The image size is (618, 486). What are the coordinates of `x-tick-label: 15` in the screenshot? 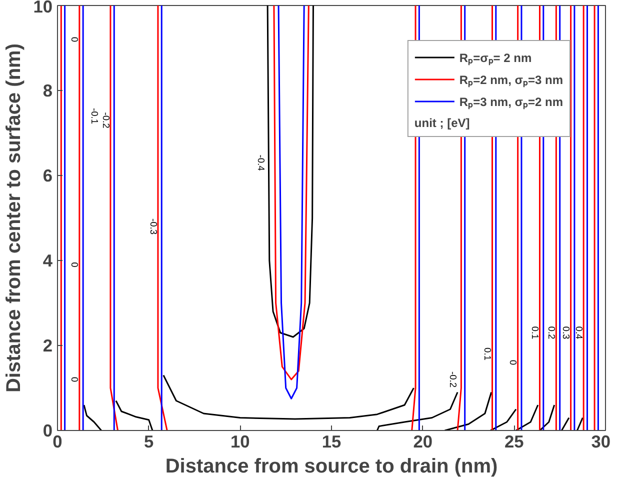 It's located at (332, 442).